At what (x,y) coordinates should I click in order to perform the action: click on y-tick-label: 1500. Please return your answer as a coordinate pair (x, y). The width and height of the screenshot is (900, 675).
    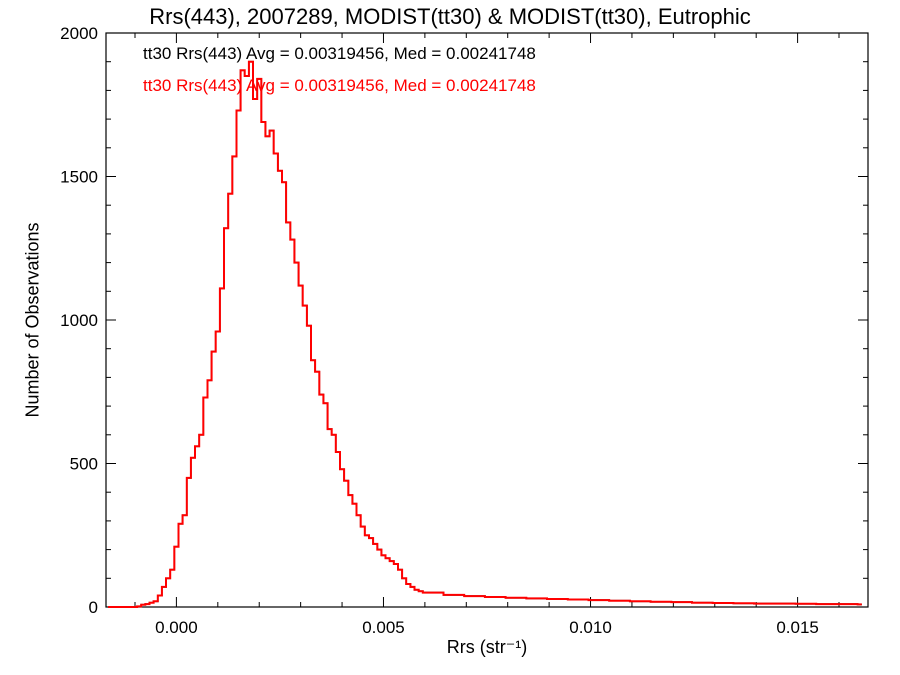
    Looking at the image, I should click on (79, 177).